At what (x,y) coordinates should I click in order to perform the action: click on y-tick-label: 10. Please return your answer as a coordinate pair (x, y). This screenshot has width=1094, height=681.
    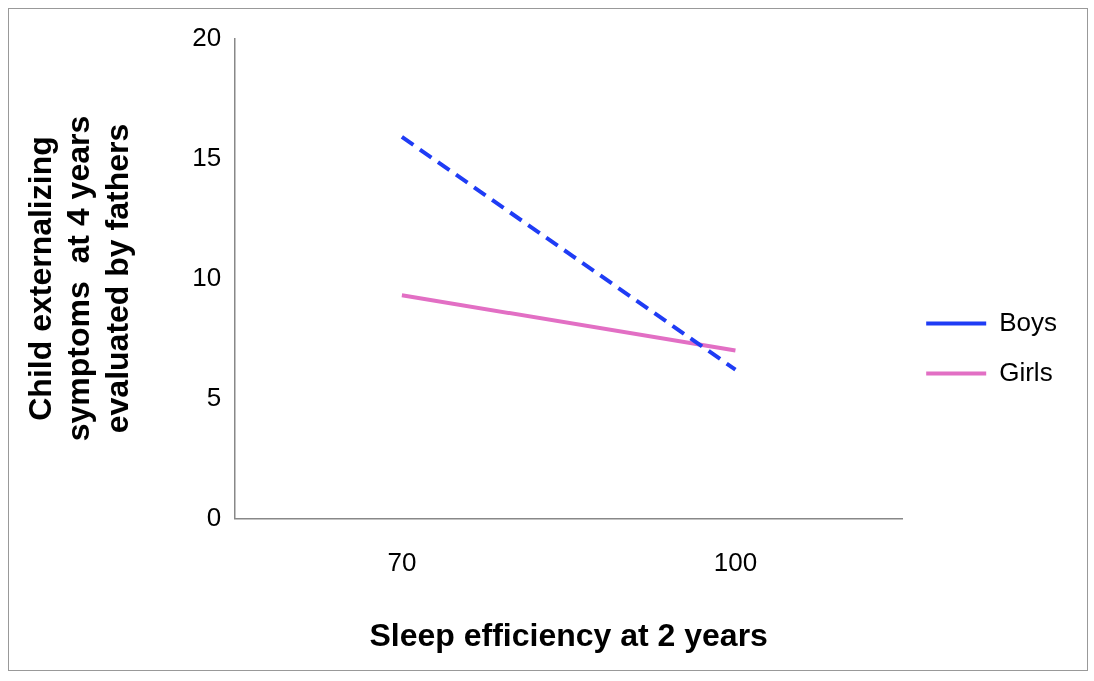
    Looking at the image, I should click on (207, 276).